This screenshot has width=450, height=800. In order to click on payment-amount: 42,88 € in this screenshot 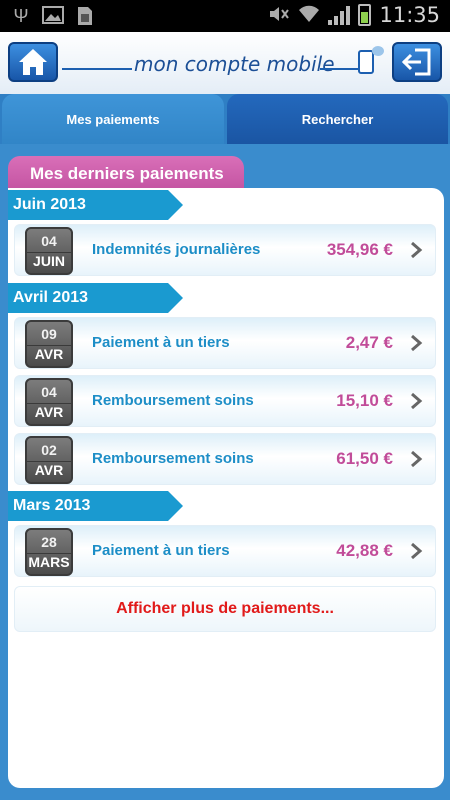, I will do `click(364, 550)`.